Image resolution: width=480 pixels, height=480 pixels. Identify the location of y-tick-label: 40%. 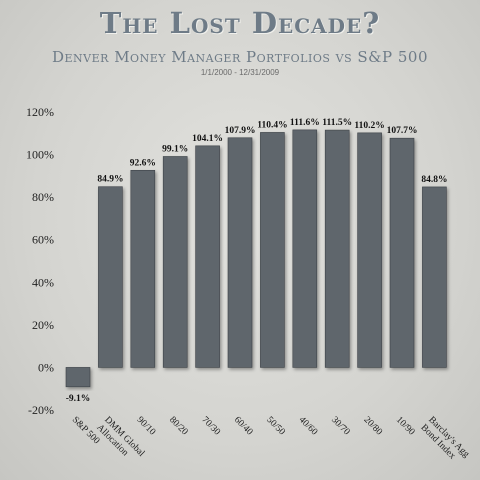
(43, 282).